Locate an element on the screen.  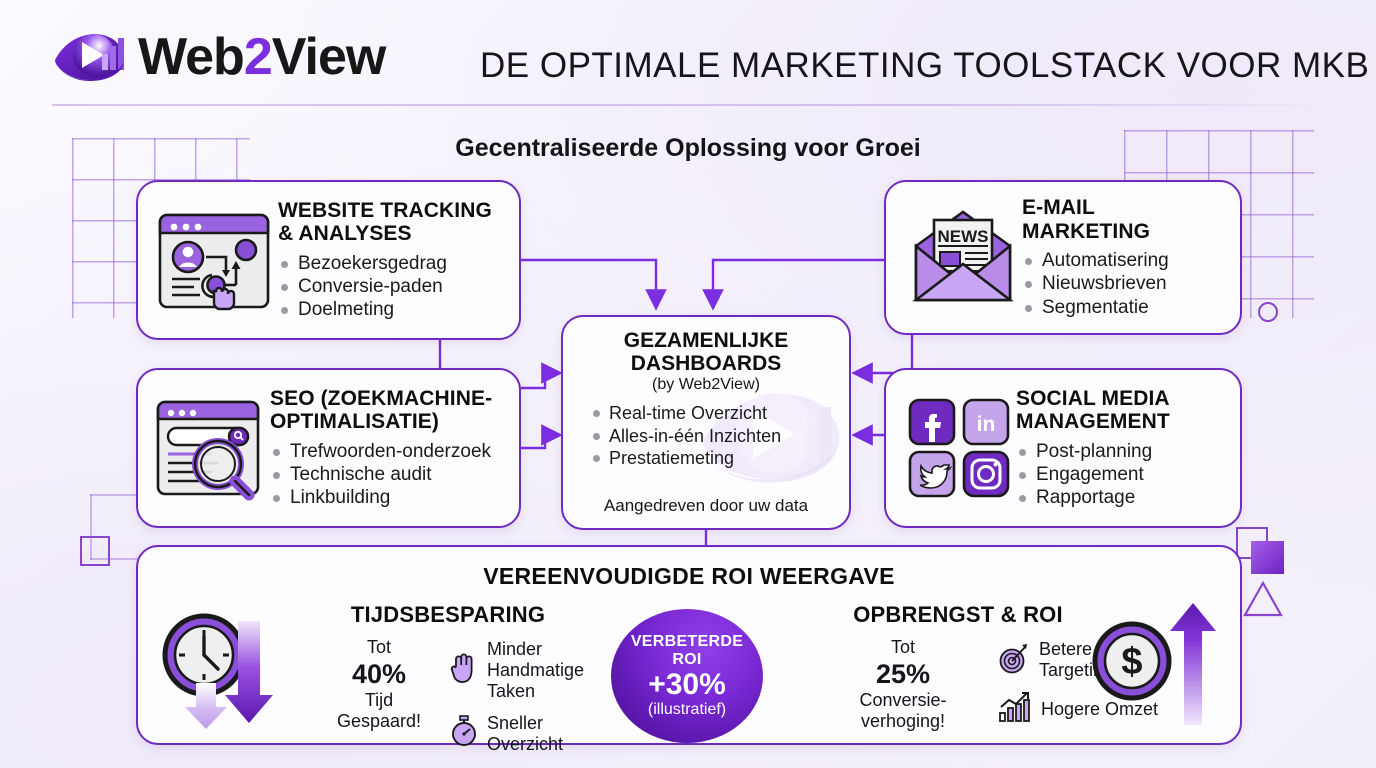
stat-suffix-1: Tijd is located at coordinates (379, 699).